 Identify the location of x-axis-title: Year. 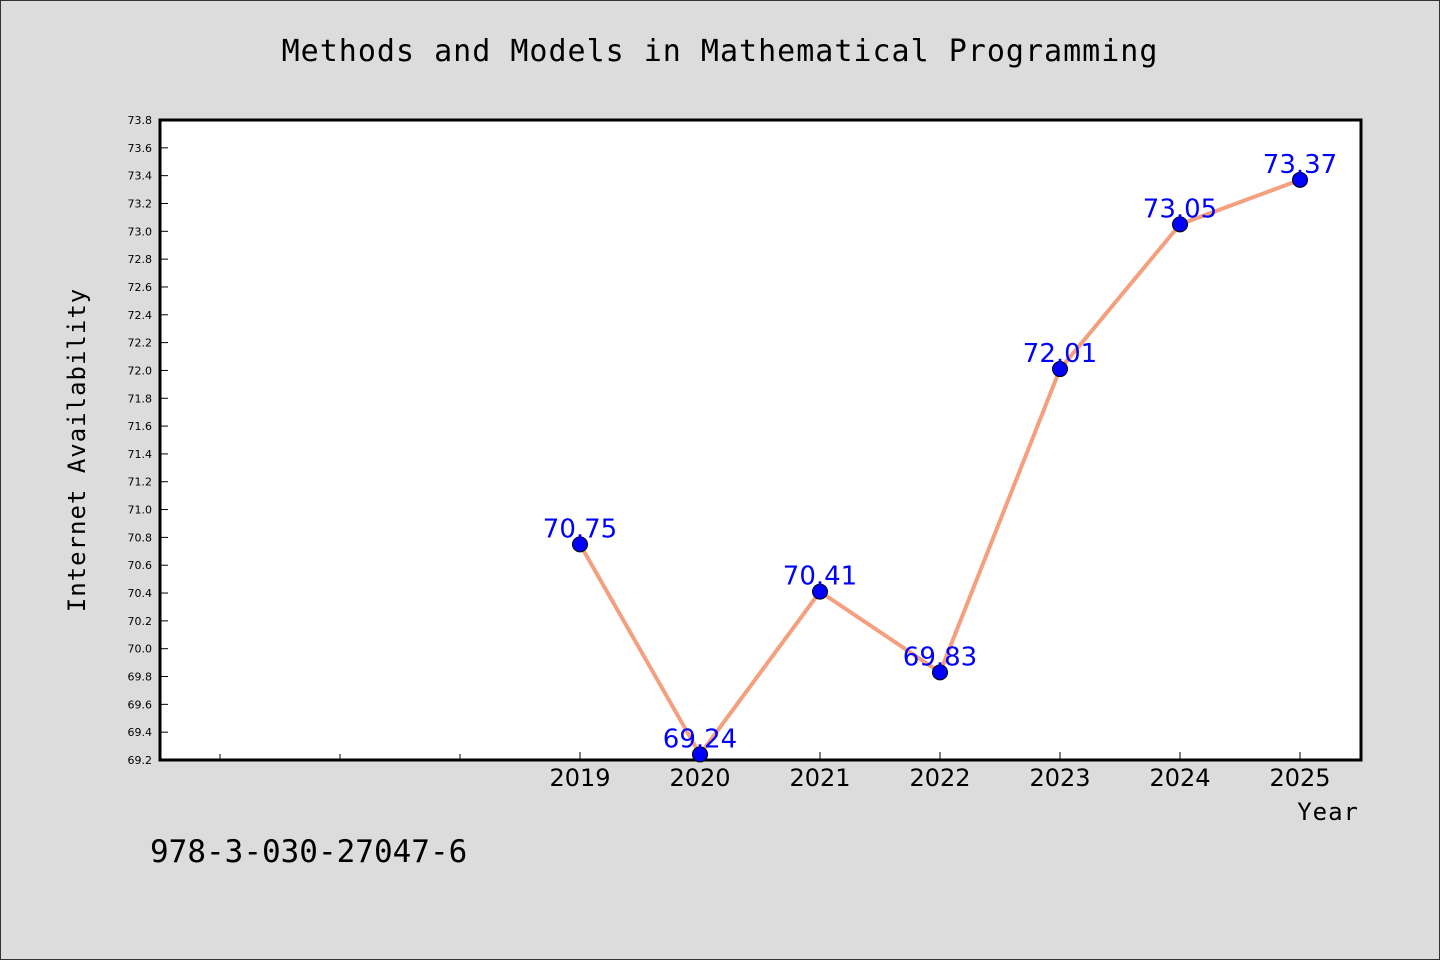
(1328, 812).